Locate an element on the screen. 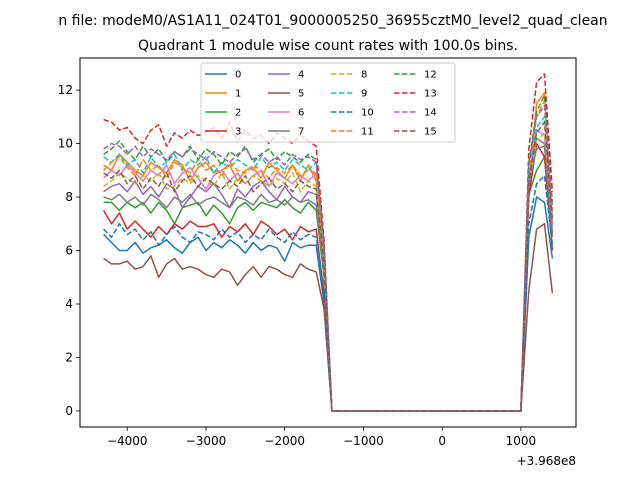  legend-label-10: 10 is located at coordinates (367, 113).